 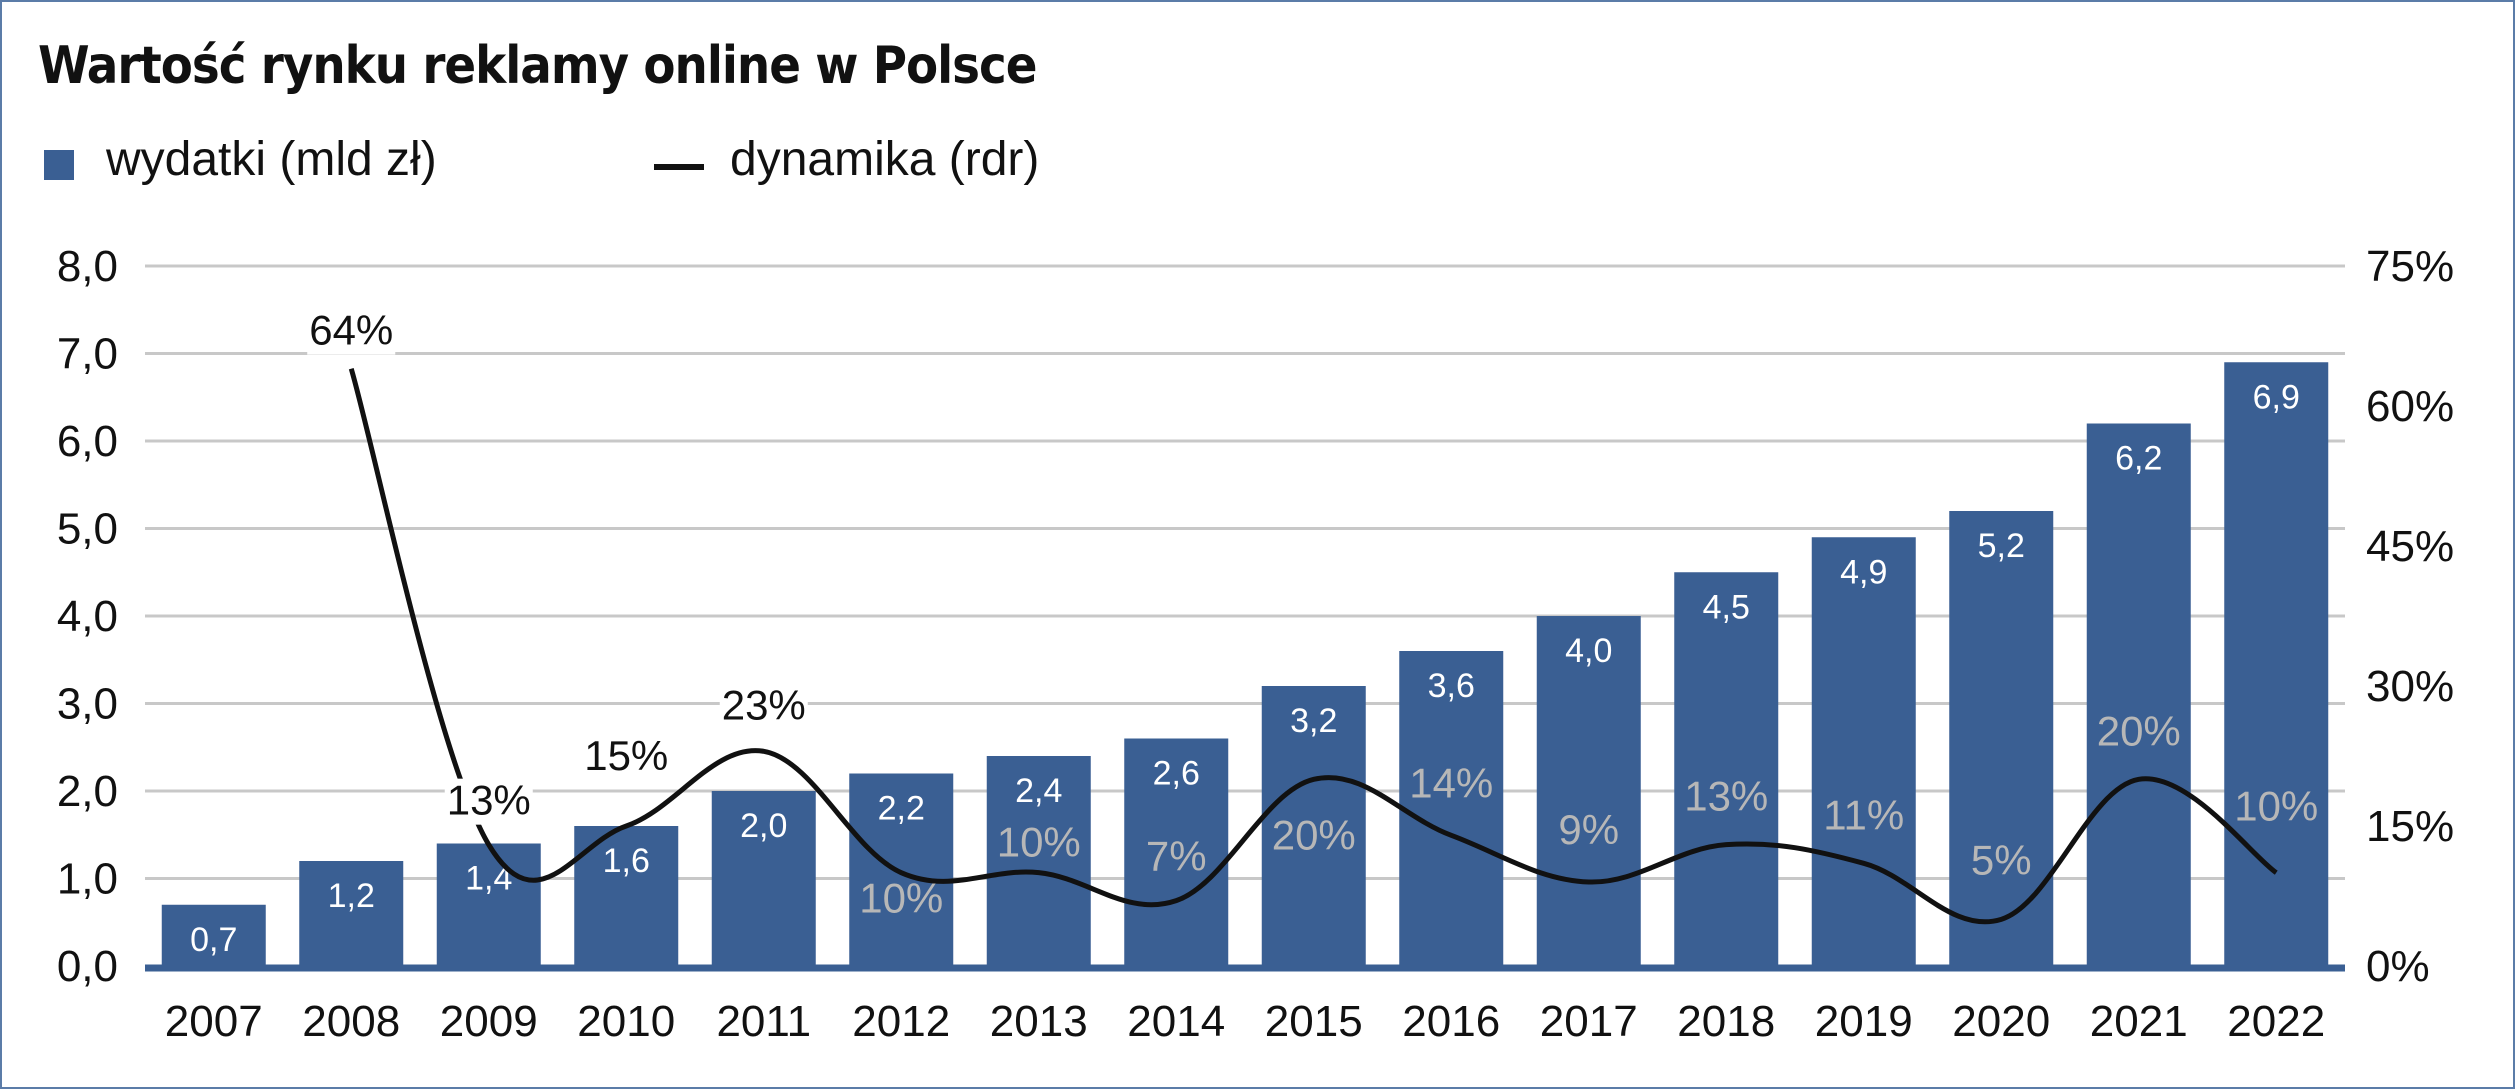 I want to click on legend-swatch-bars, so click(x=59, y=165).